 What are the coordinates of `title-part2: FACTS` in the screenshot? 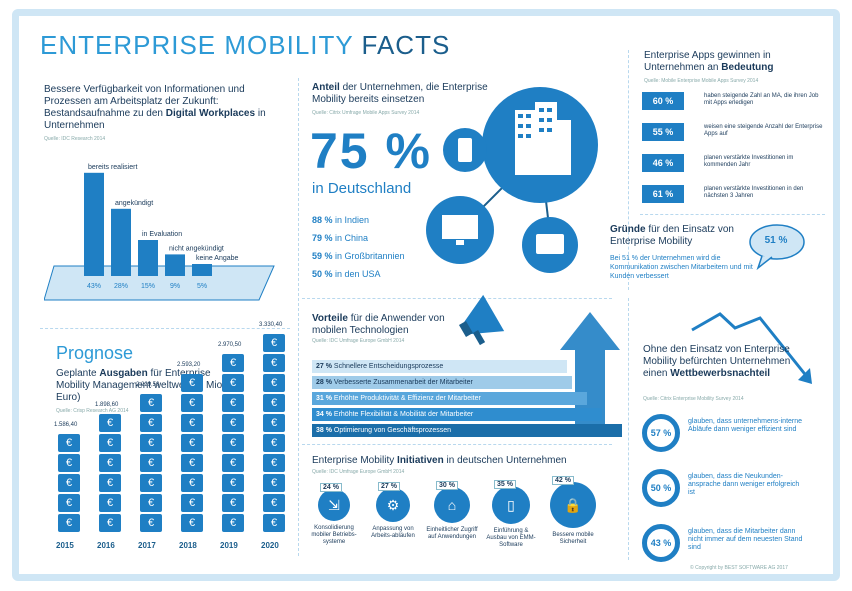 It's located at (406, 45).